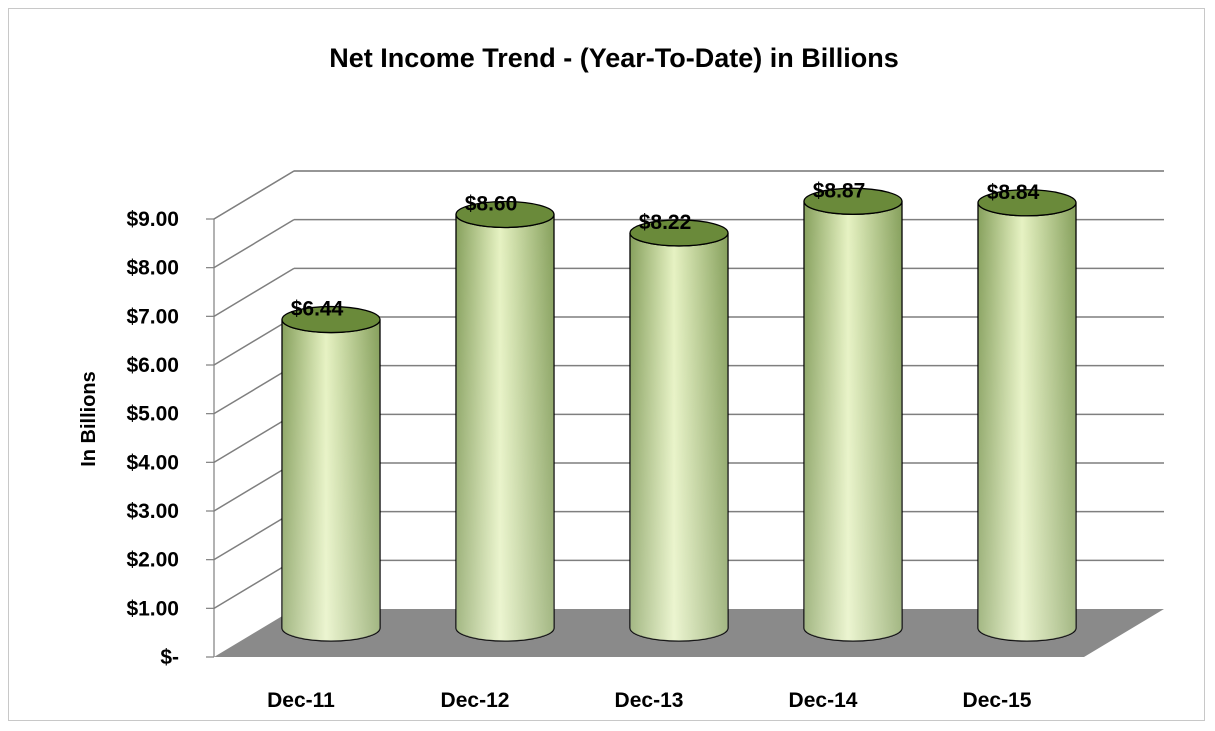 The height and width of the screenshot is (731, 1215). I want to click on y-tick-label: $7.00, so click(152, 316).